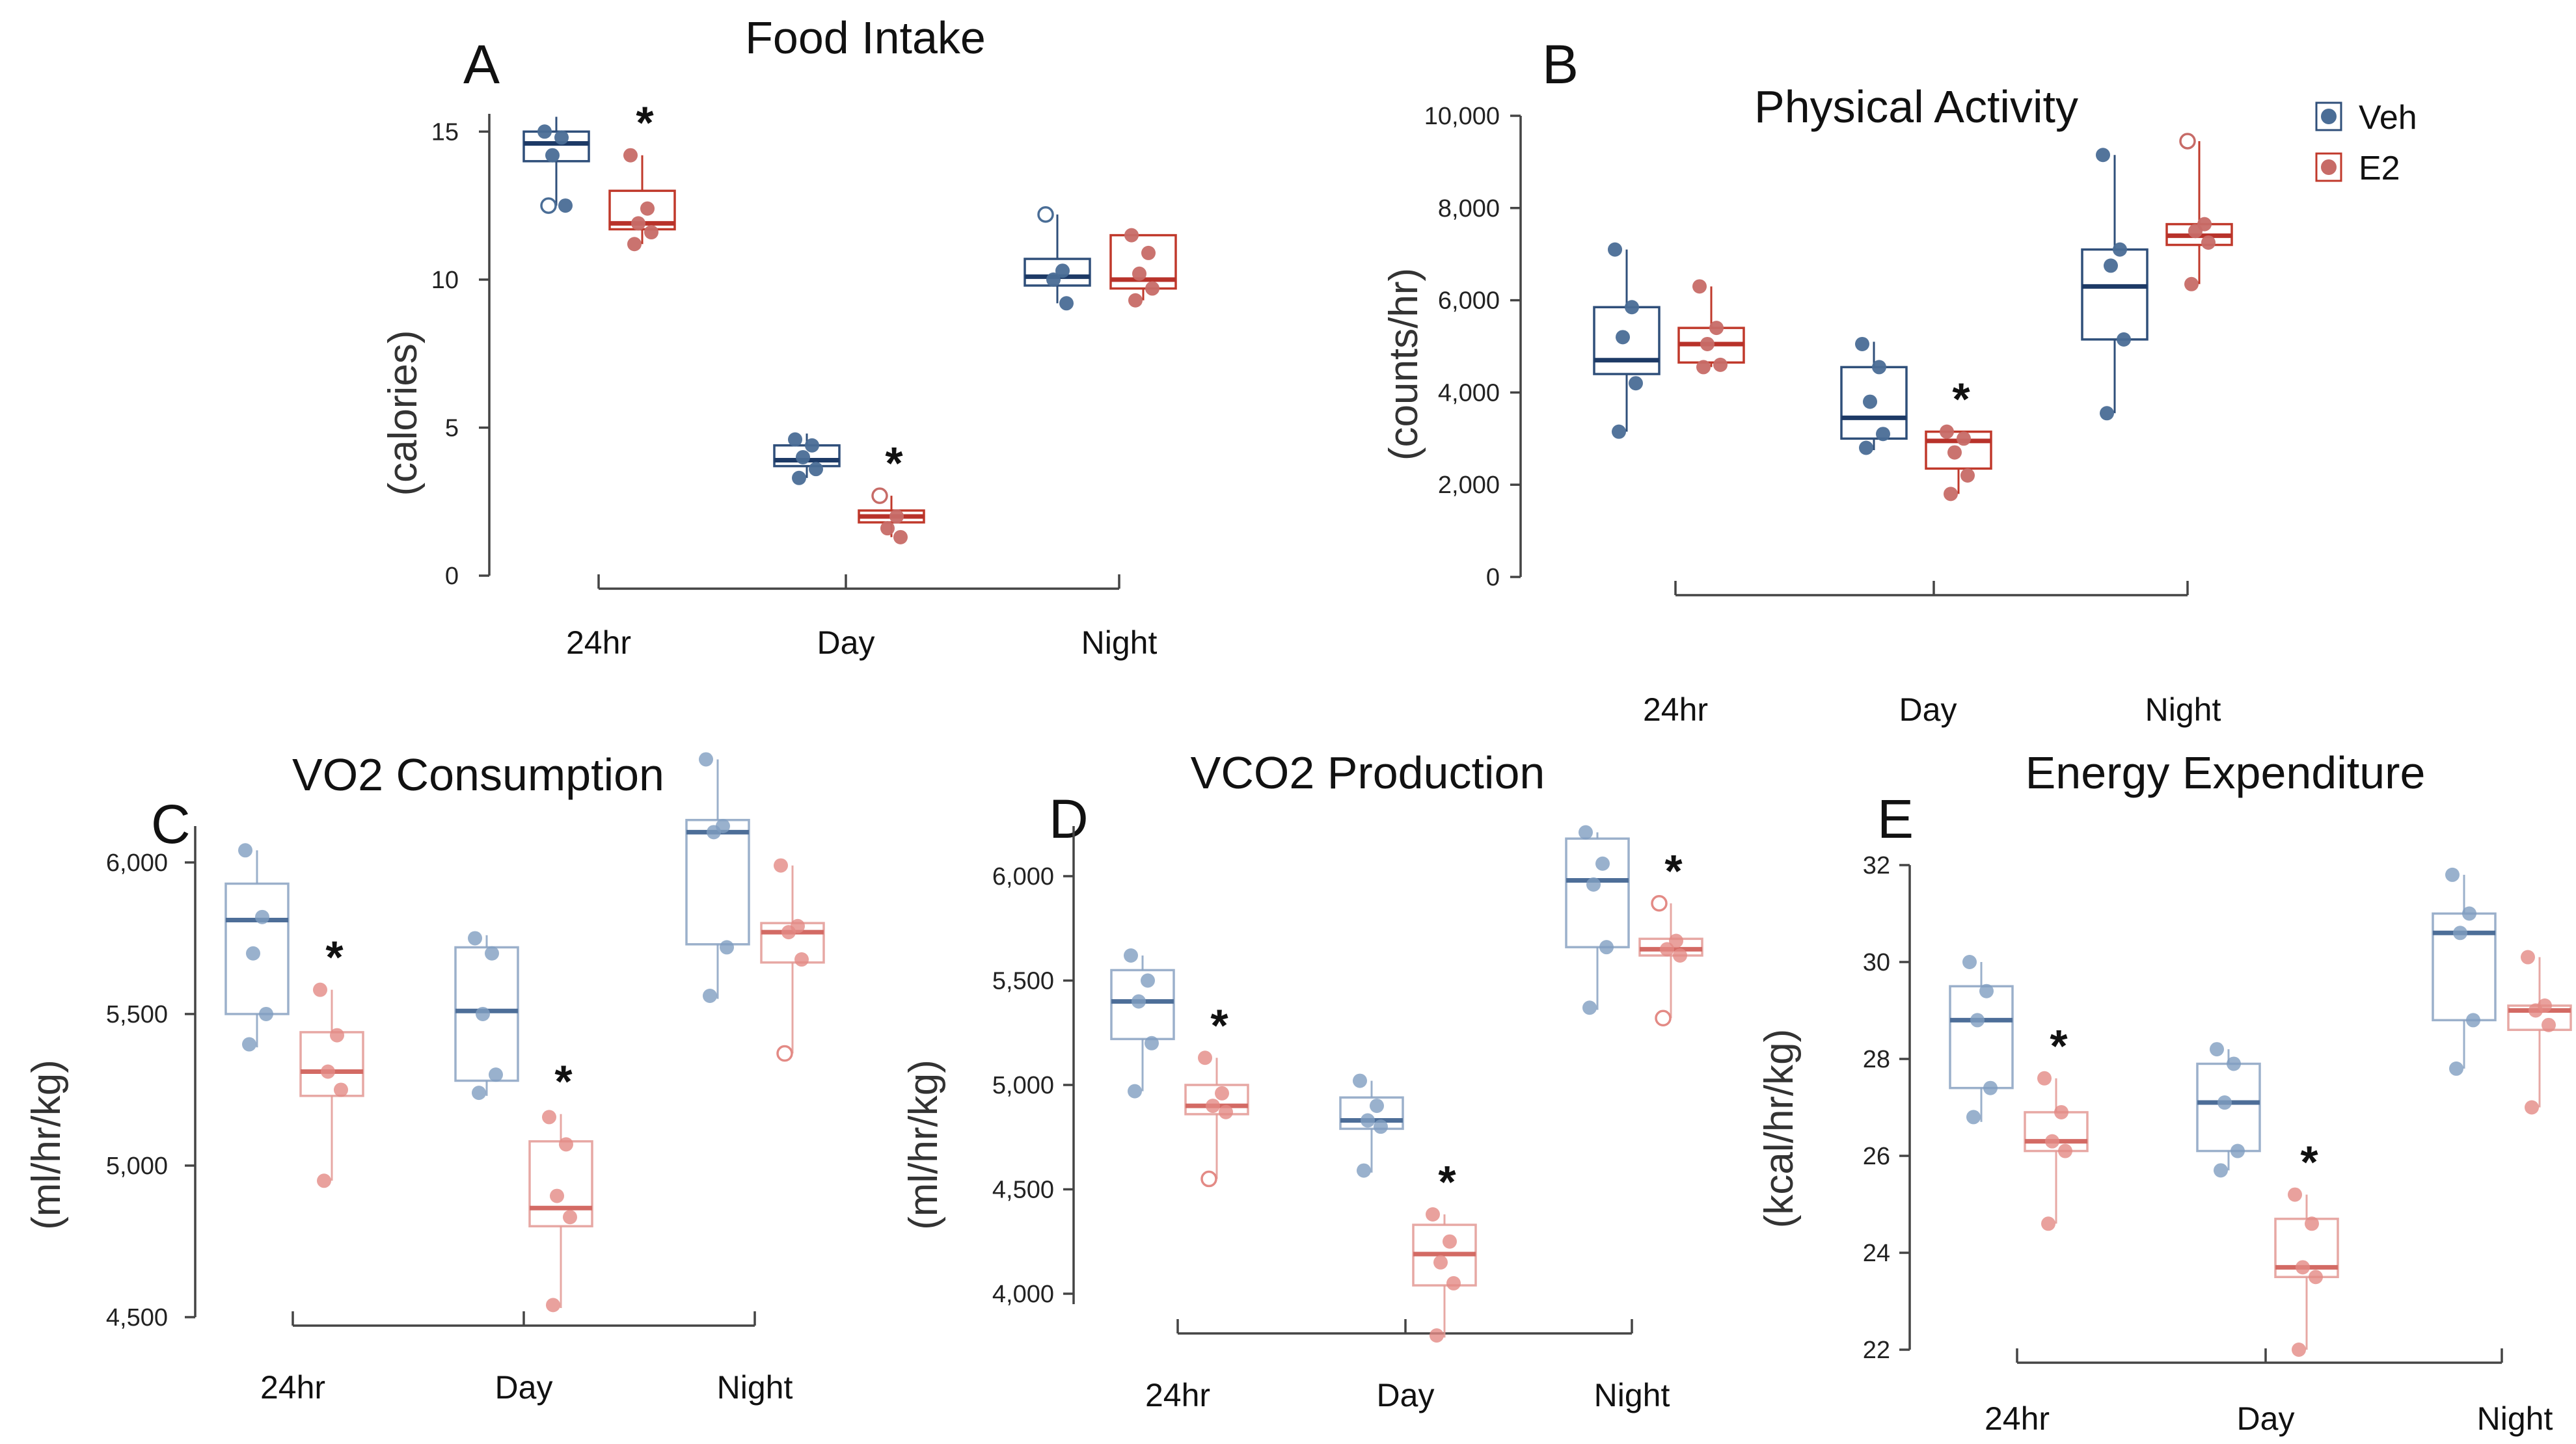  Describe the element at coordinates (1407, 1084) in the screenshot. I see `box-marks: * * *` at that location.